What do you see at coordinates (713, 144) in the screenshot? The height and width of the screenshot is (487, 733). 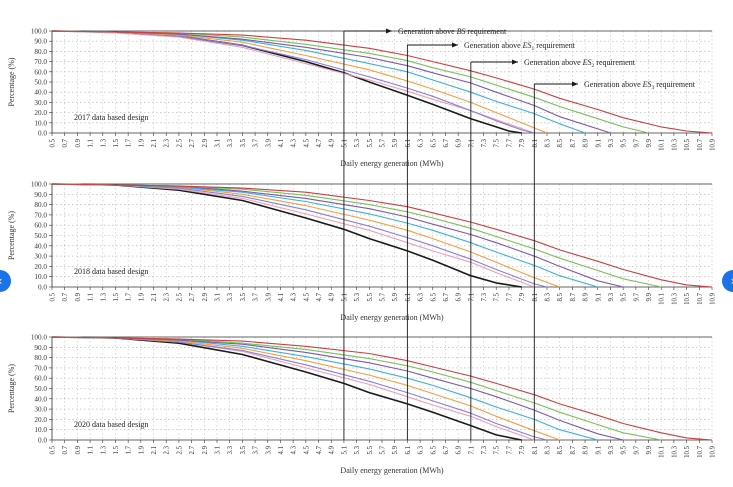 I see `x-tick-label: 10.9` at bounding box center [713, 144].